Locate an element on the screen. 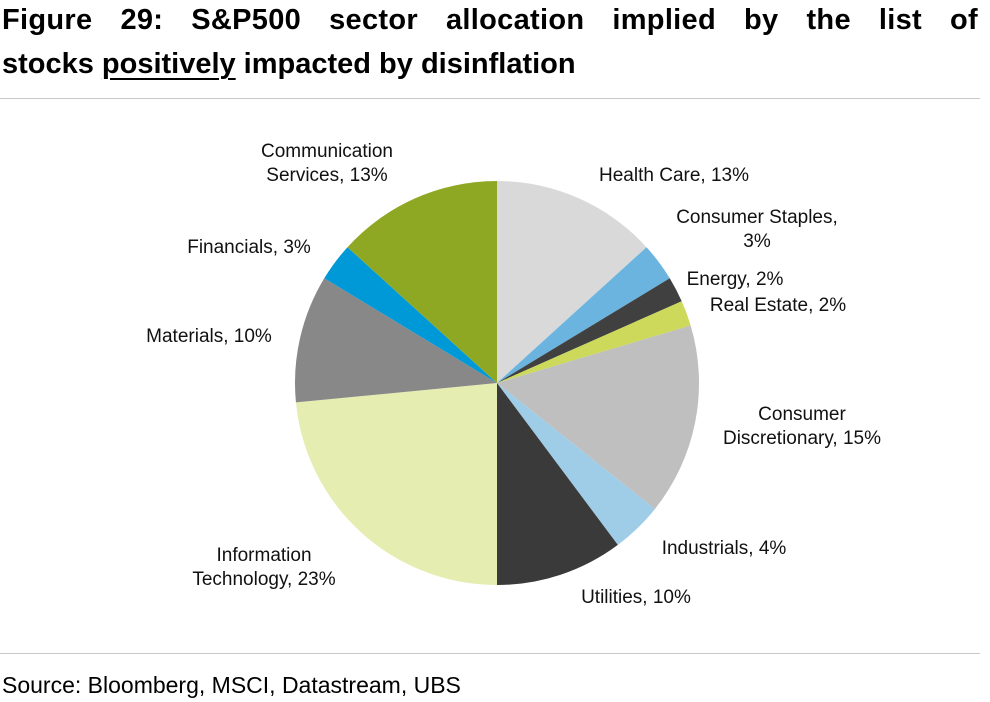  label-line: Technology, 23% is located at coordinates (263, 579).